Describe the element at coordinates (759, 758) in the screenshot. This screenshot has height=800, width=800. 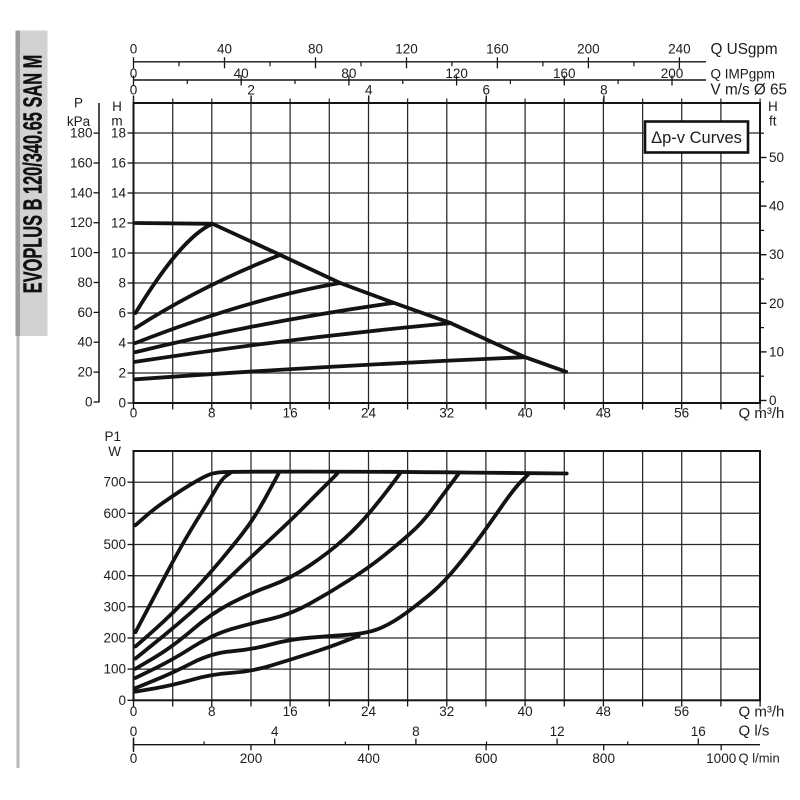
I see `svg-text: Q l/min` at that location.